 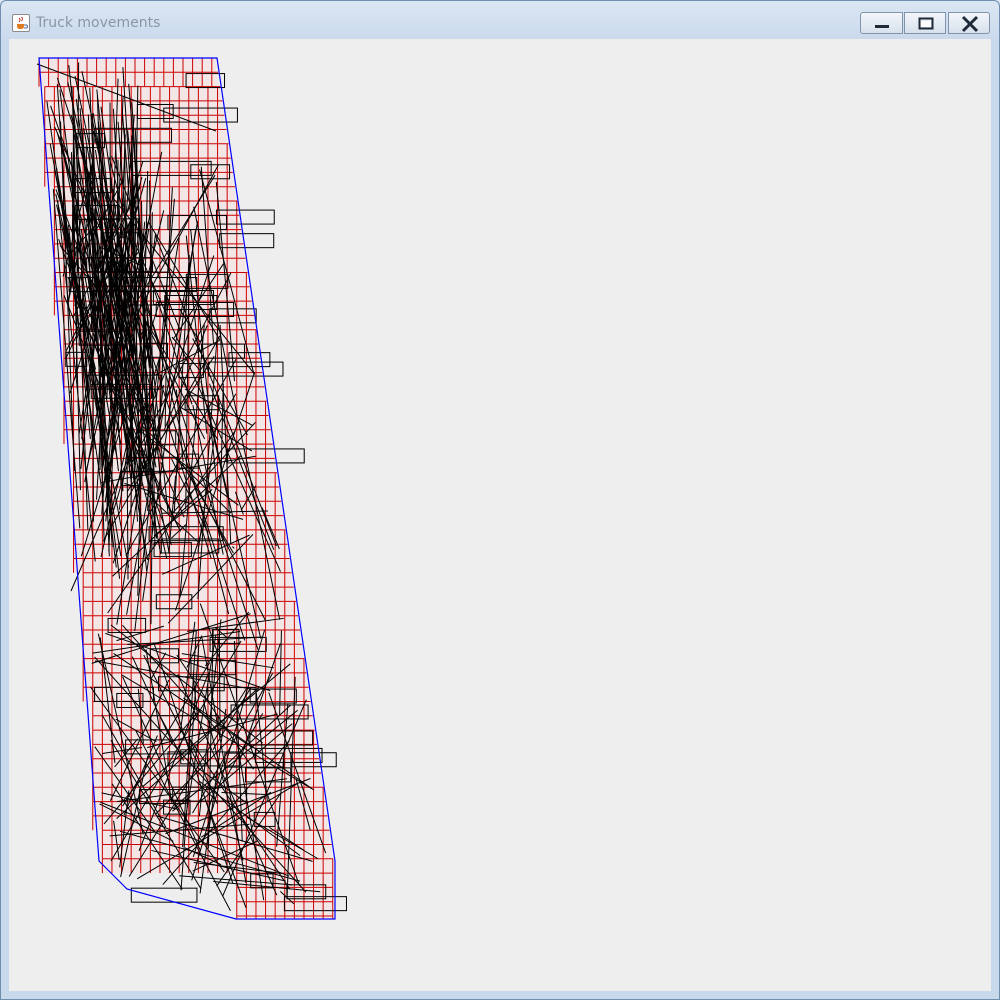 I want to click on maximize-button, so click(x=925, y=23).